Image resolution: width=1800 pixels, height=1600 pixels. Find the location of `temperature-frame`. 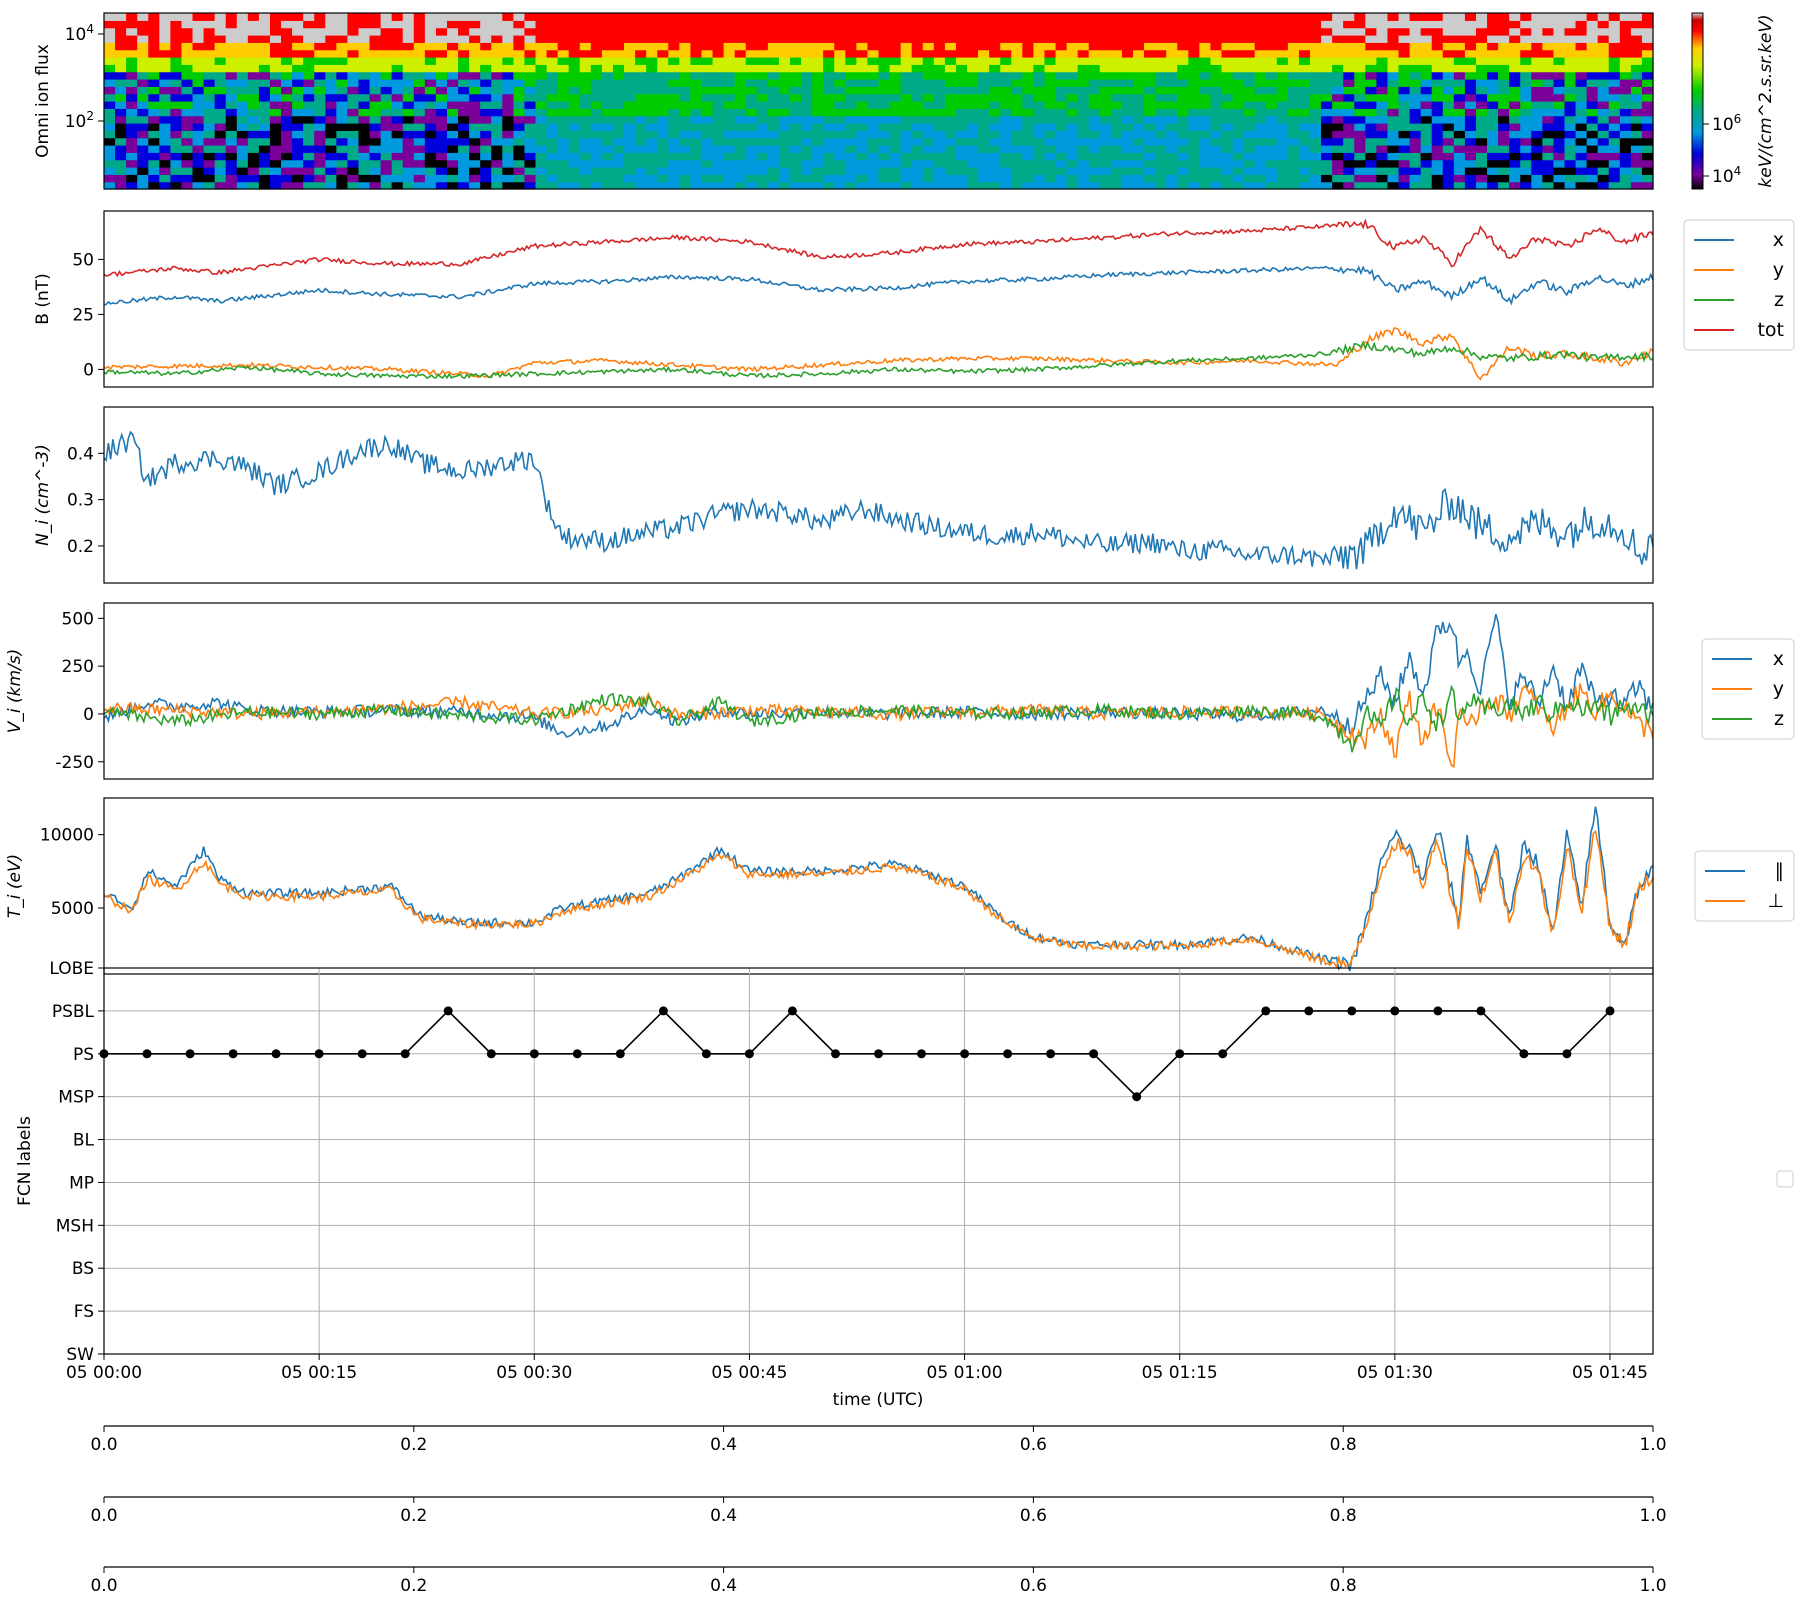

temperature-frame is located at coordinates (878, 886).